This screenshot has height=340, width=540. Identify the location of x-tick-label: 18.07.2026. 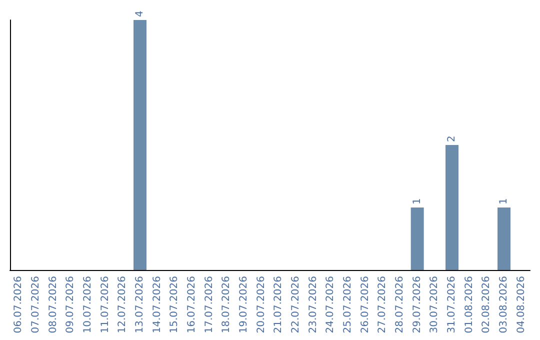
(226, 305).